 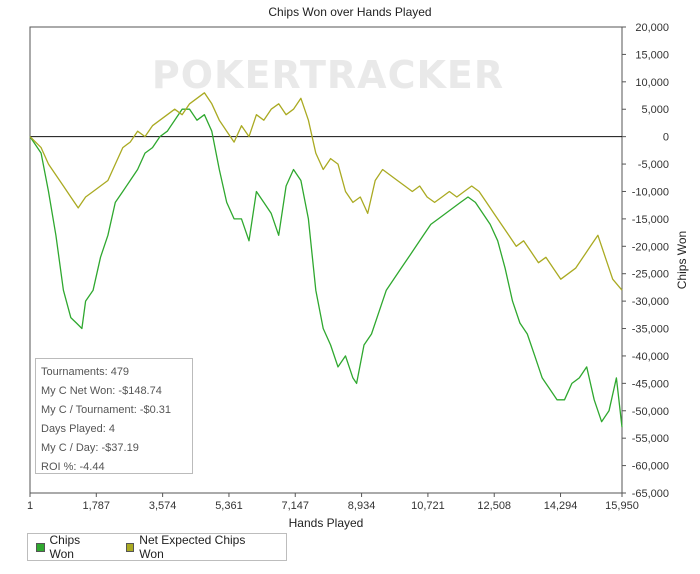 What do you see at coordinates (229, 506) in the screenshot?
I see `x-tick-label: 5,361` at bounding box center [229, 506].